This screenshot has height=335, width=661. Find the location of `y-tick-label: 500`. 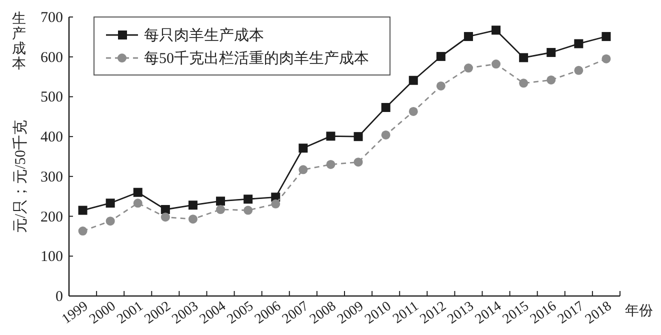

y-tick-label: 500 is located at coordinates (51, 98).